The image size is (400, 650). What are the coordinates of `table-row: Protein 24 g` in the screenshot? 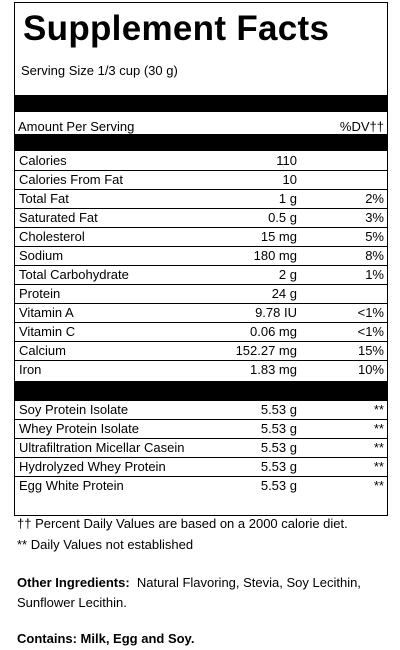 It's located at (201, 294).